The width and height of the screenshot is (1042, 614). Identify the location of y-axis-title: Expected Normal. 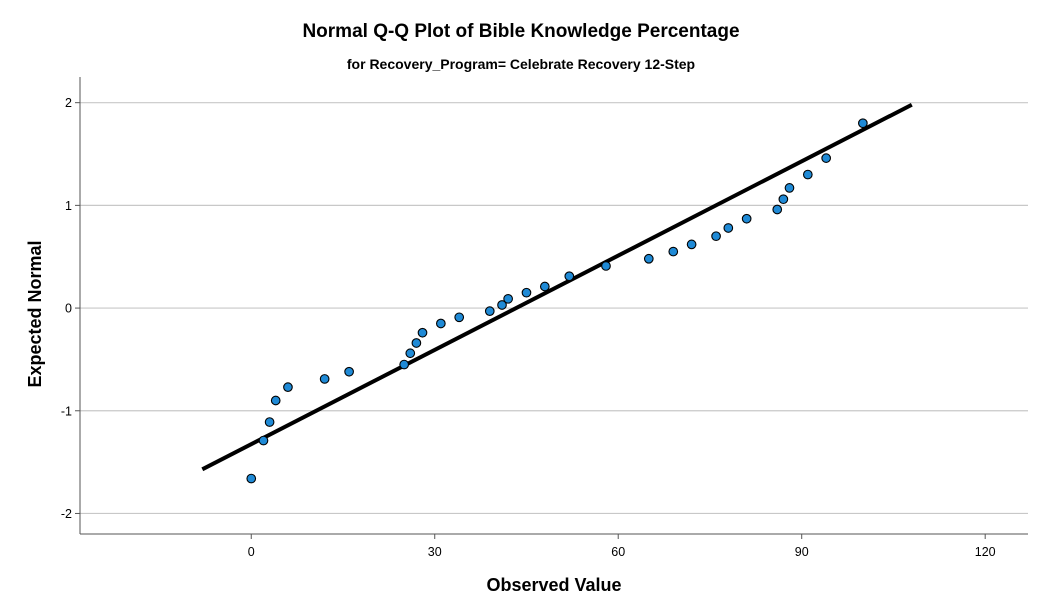
(35, 313).